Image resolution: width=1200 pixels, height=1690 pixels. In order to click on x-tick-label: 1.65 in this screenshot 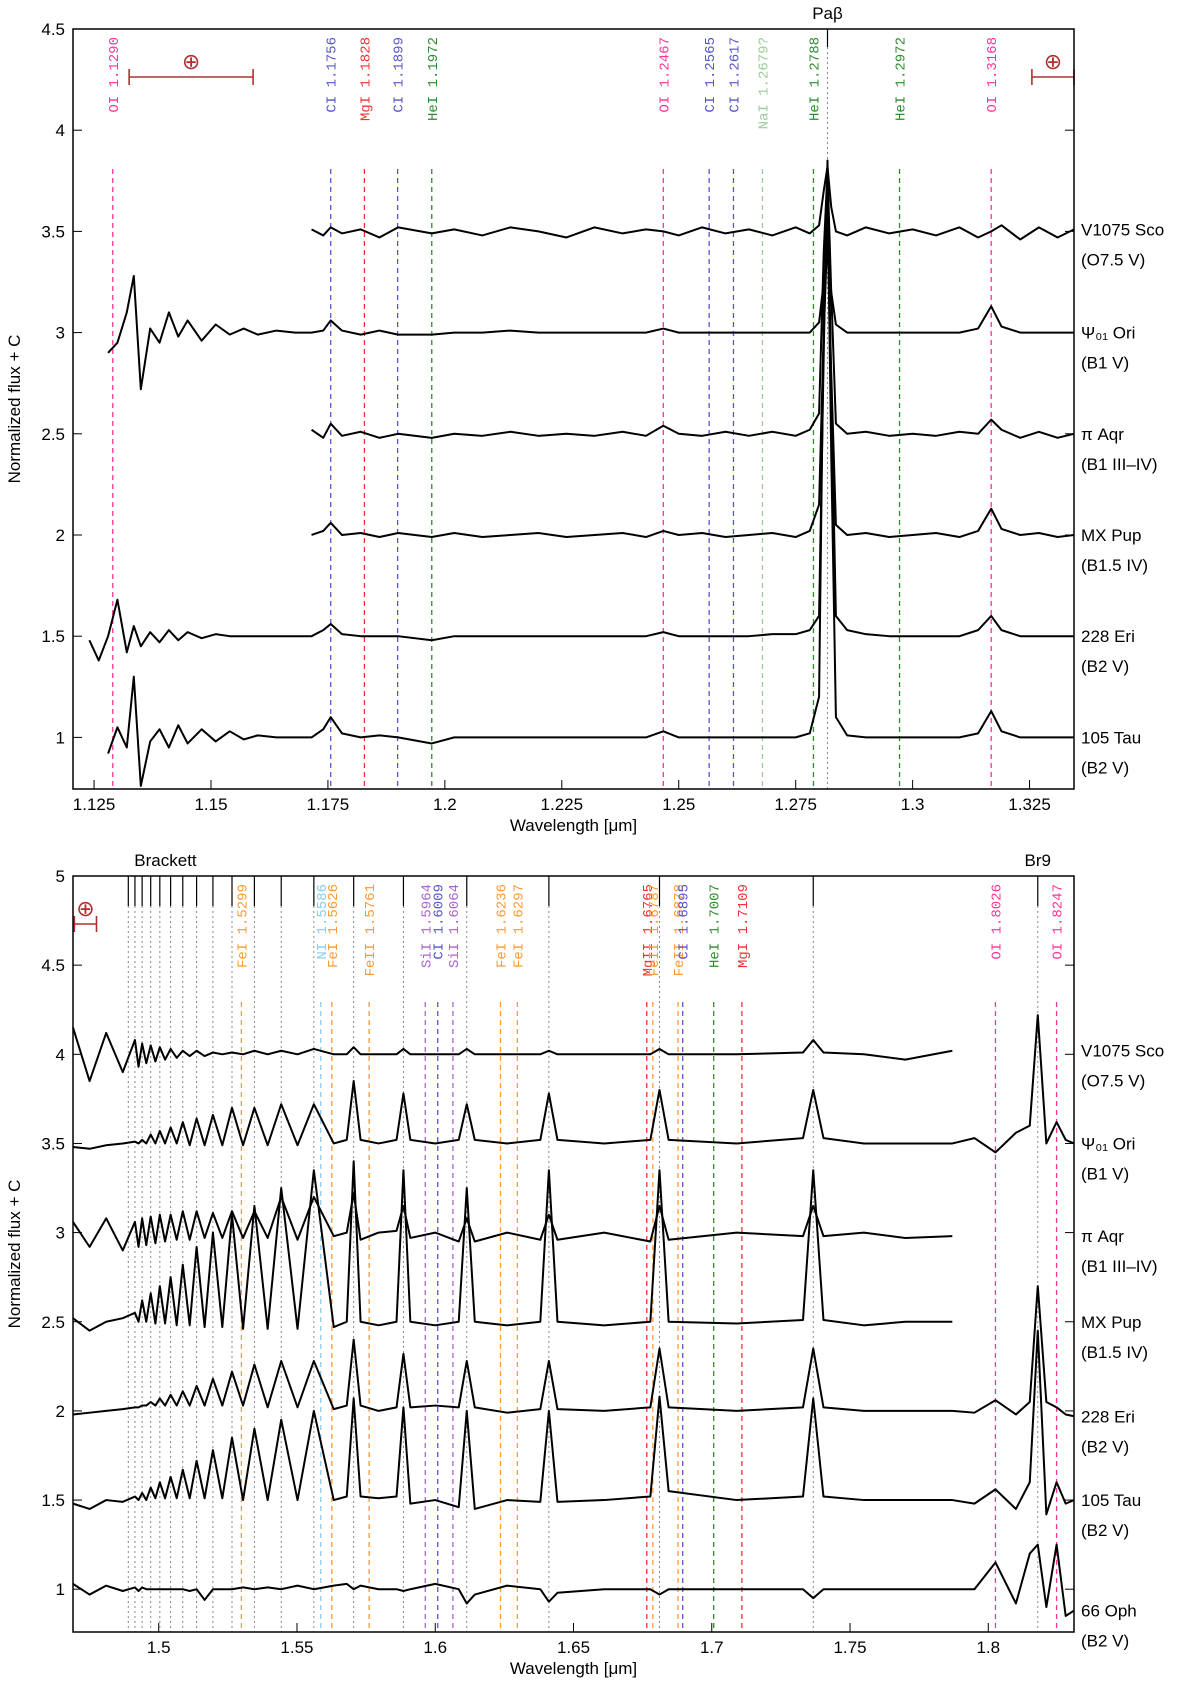, I will do `click(573, 1647)`.